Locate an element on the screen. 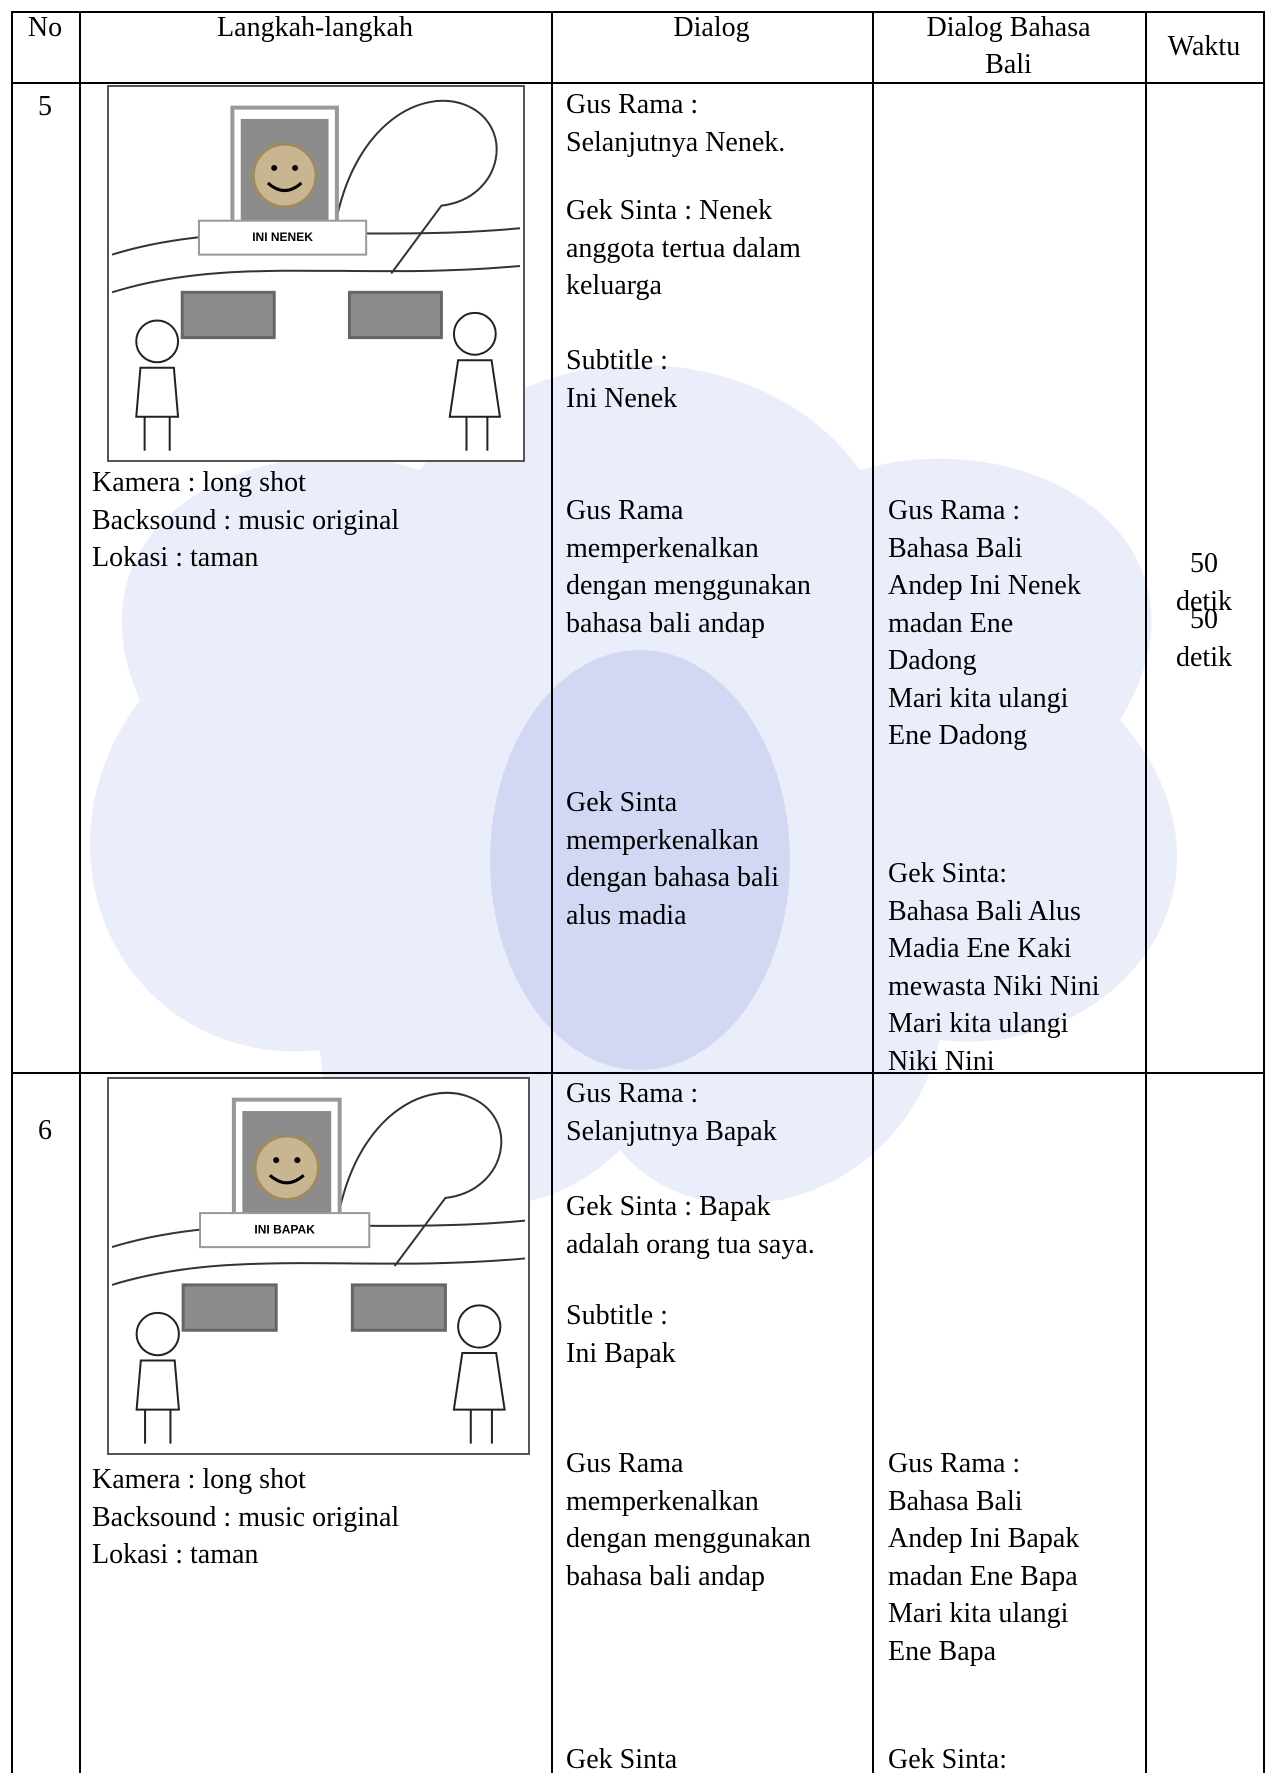 Image resolution: width=1275 pixels, height=1773 pixels. bali-dialog-line: Andep Ini Bapak is located at coordinates (984, 1539).